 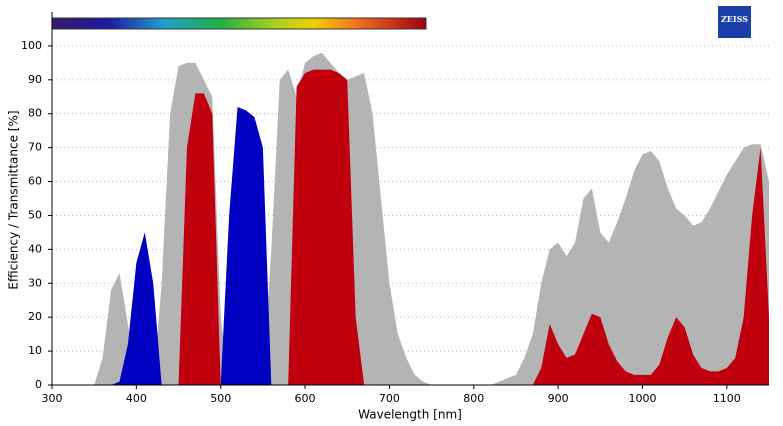 What do you see at coordinates (35, 282) in the screenshot?
I see `y-tick-label: 30` at bounding box center [35, 282].